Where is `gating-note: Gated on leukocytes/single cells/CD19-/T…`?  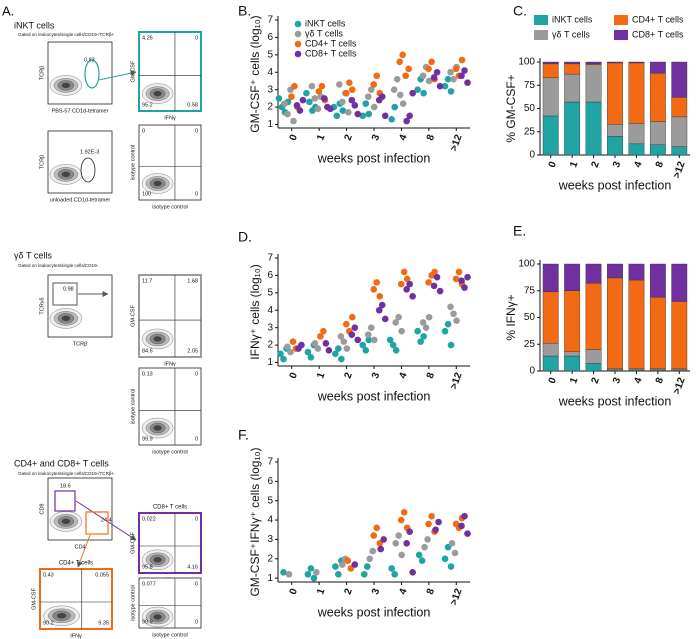
gating-note: Gated on leukocytes/single cells/CD19-/T… is located at coordinates (66, 34).